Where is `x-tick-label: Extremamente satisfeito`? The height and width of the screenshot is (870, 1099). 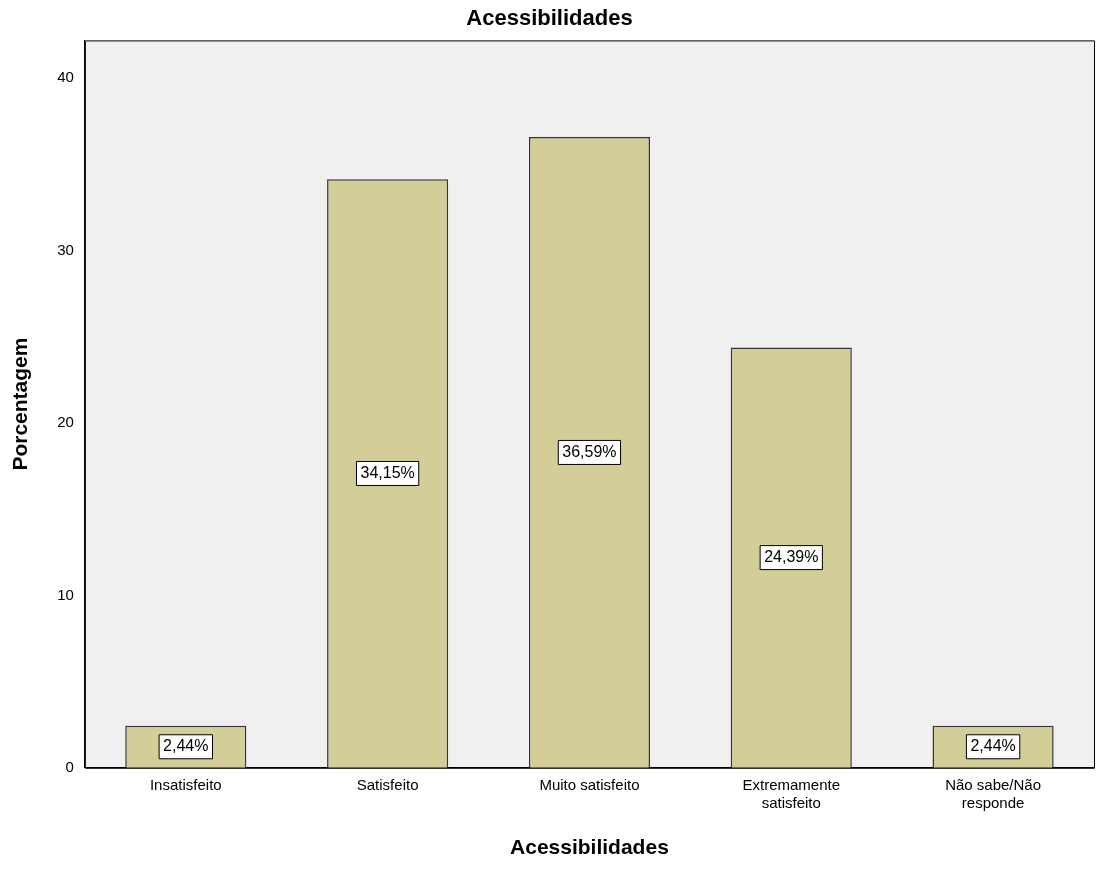 x-tick-label: Extremamente satisfeito is located at coordinates (791, 793).